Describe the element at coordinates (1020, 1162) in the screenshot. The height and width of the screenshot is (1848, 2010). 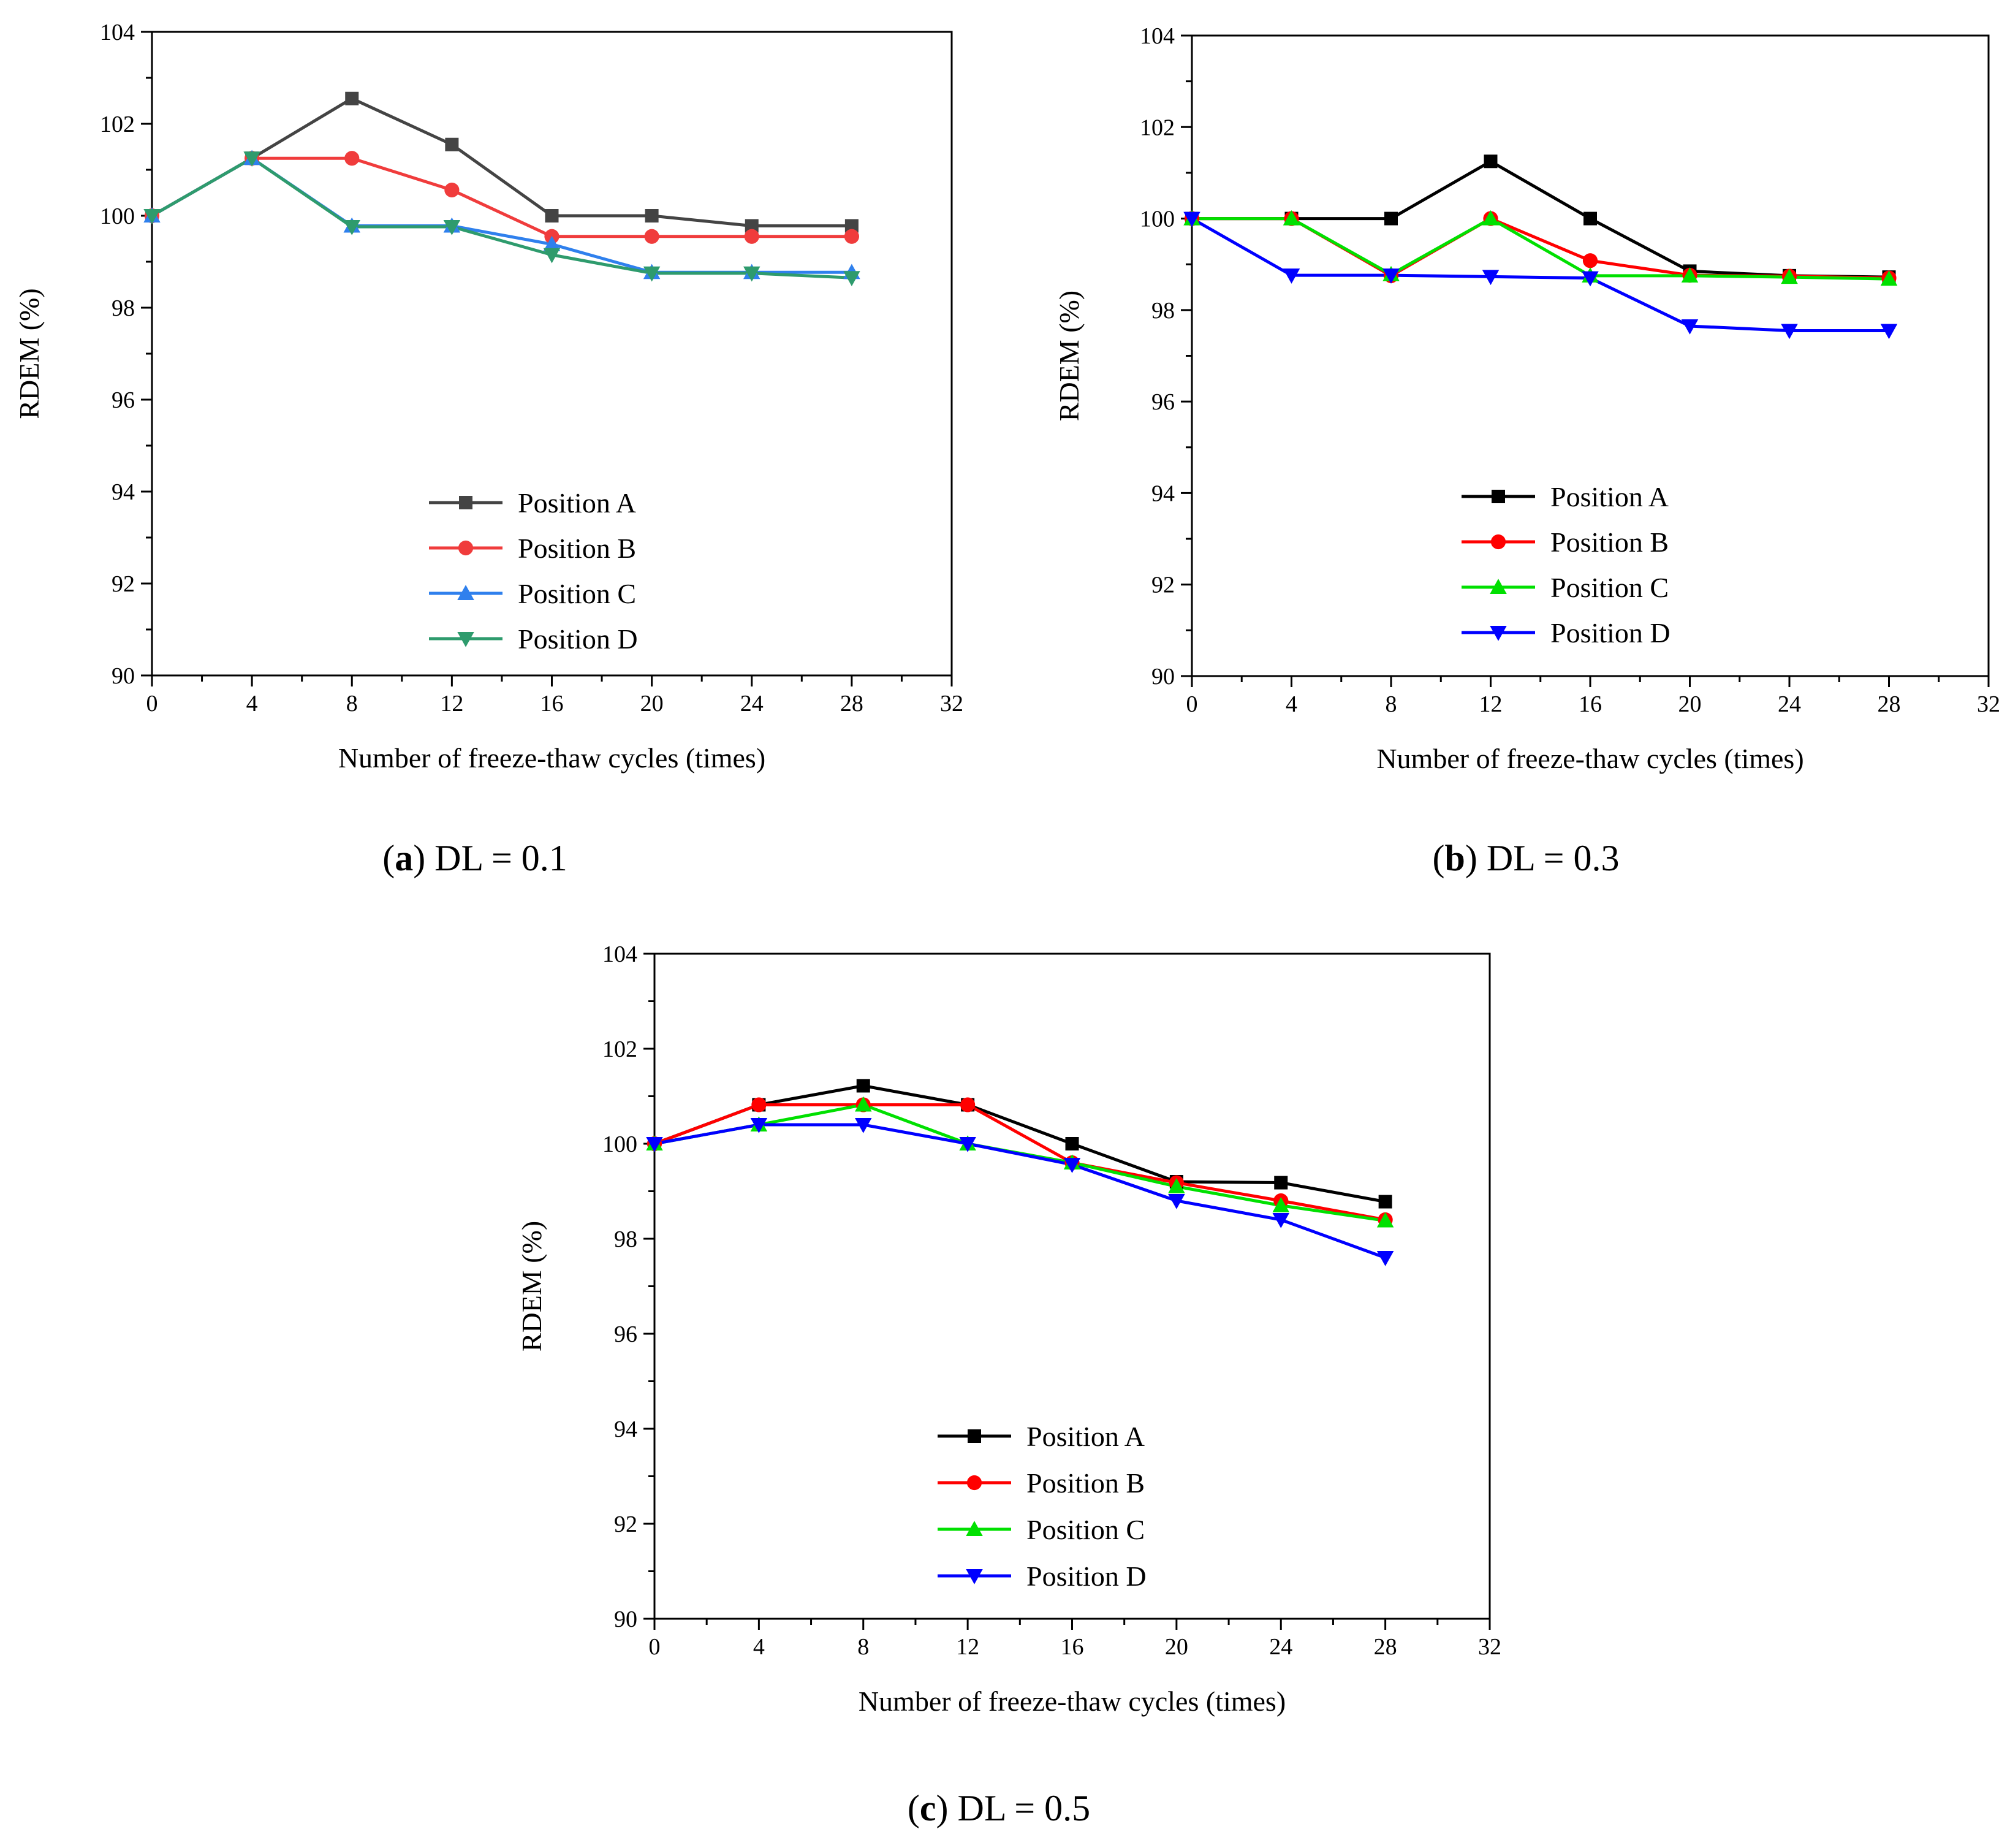
I see `series-line-position-b` at that location.